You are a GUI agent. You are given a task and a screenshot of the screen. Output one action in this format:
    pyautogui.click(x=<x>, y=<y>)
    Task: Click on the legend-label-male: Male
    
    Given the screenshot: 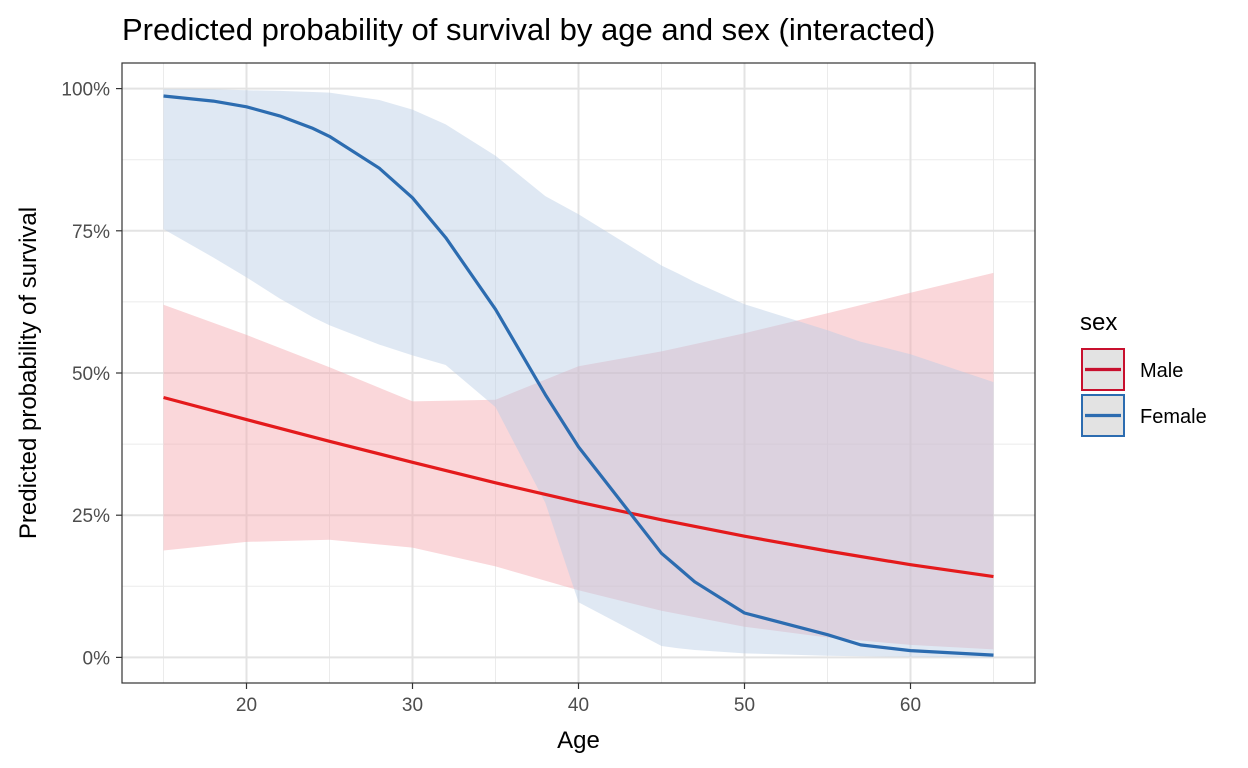 What is the action you would take?
    pyautogui.click(x=1161, y=371)
    